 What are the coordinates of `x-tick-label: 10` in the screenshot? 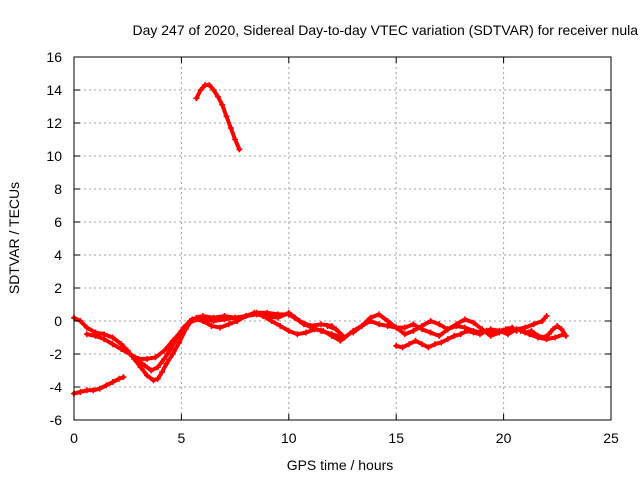 It's located at (289, 438).